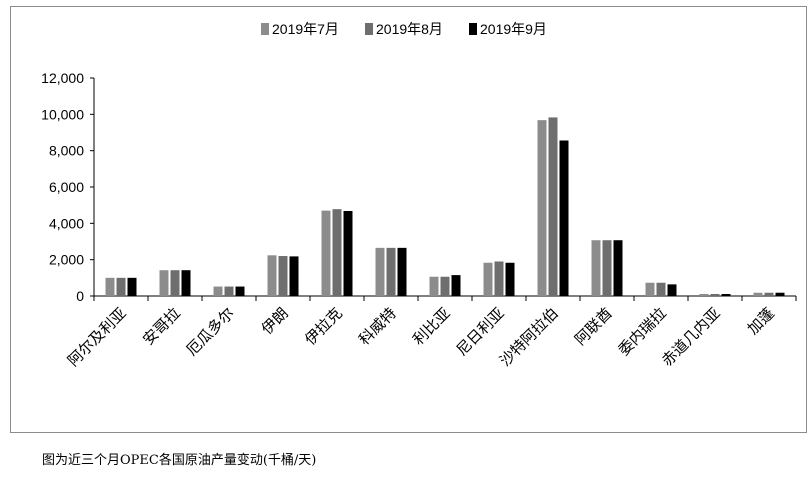 The height and width of the screenshot is (477, 812). Describe the element at coordinates (445, 286) in the screenshot. I see `bar-2-利比亚` at that location.